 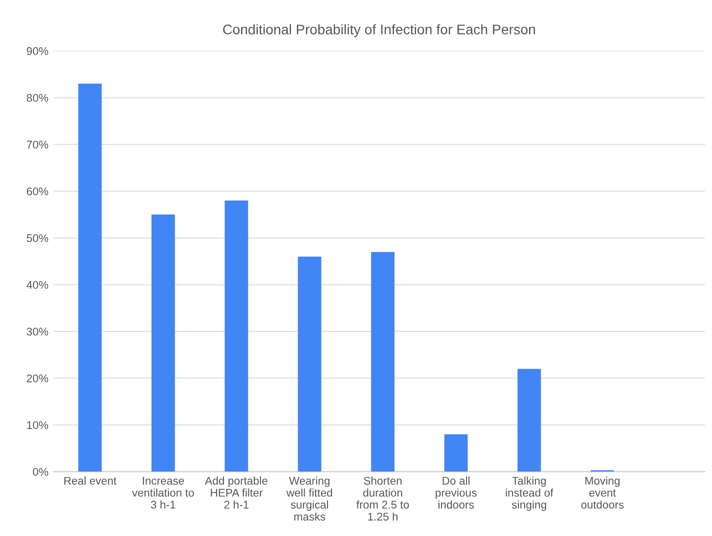 What do you see at coordinates (309, 498) in the screenshot?
I see `x-tick-label: Wearing well fitted surgical masks` at bounding box center [309, 498].